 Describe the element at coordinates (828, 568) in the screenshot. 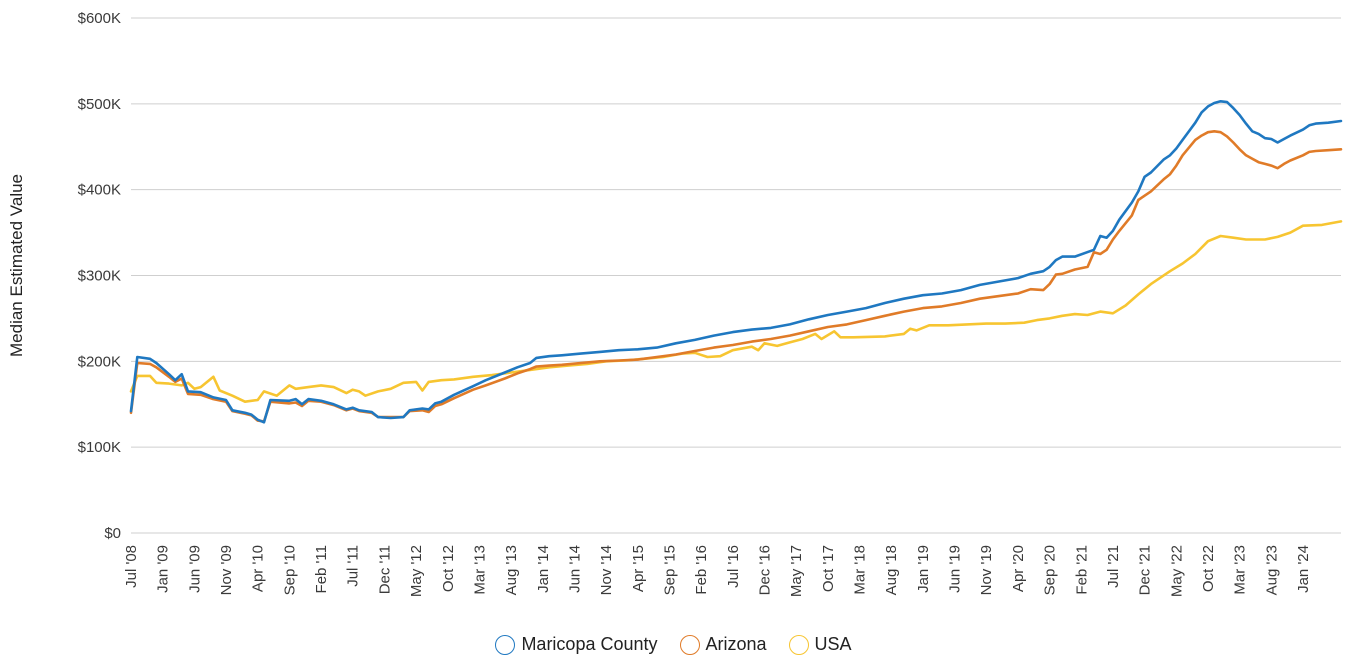

I see `x-tick-label: Oct '17` at that location.